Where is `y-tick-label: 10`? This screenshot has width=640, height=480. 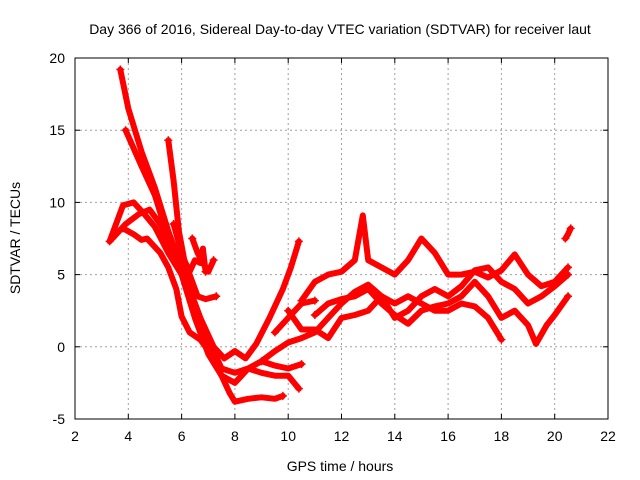
y-tick-label: 10 is located at coordinates (57, 202).